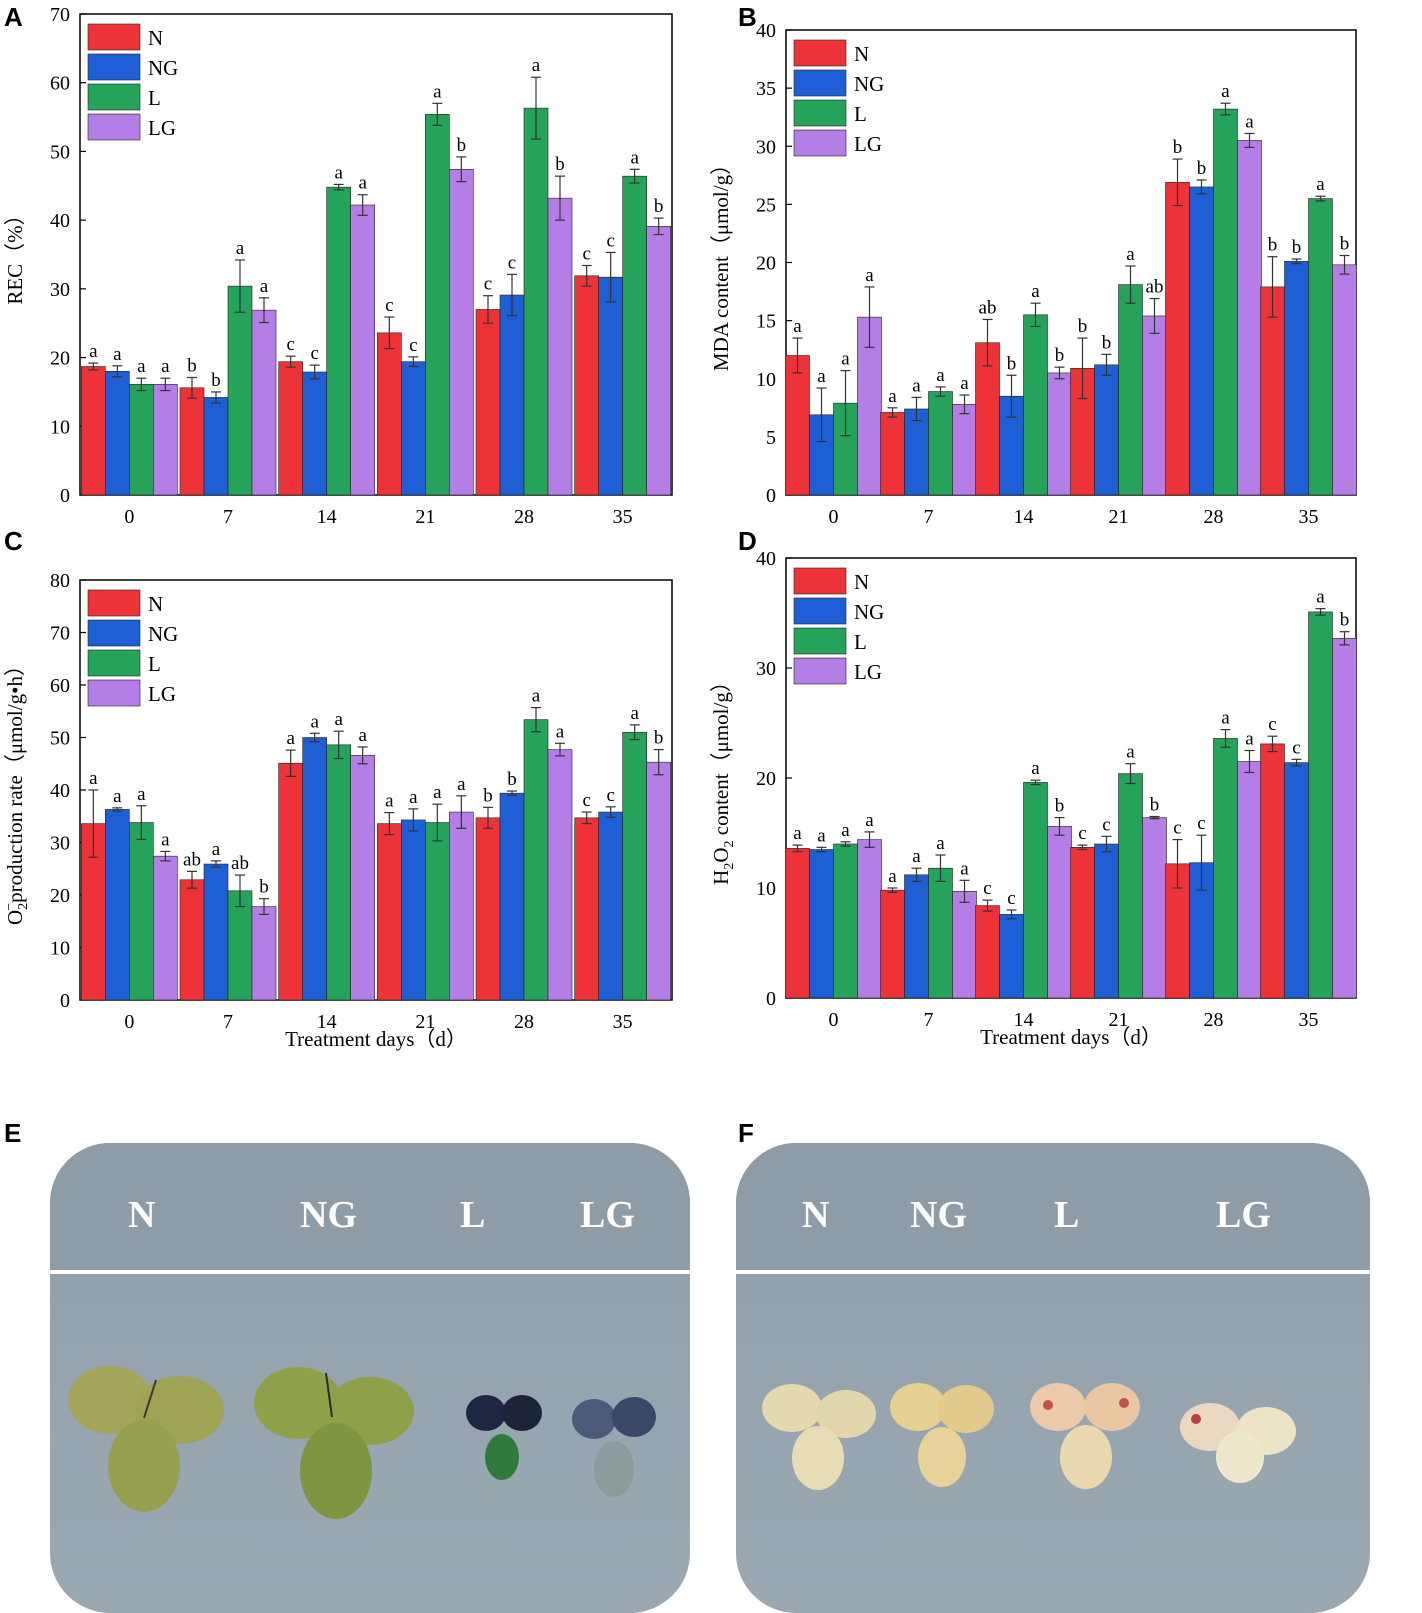 The width and height of the screenshot is (1422, 1613). I want to click on legend-label: N, so click(155, 38).